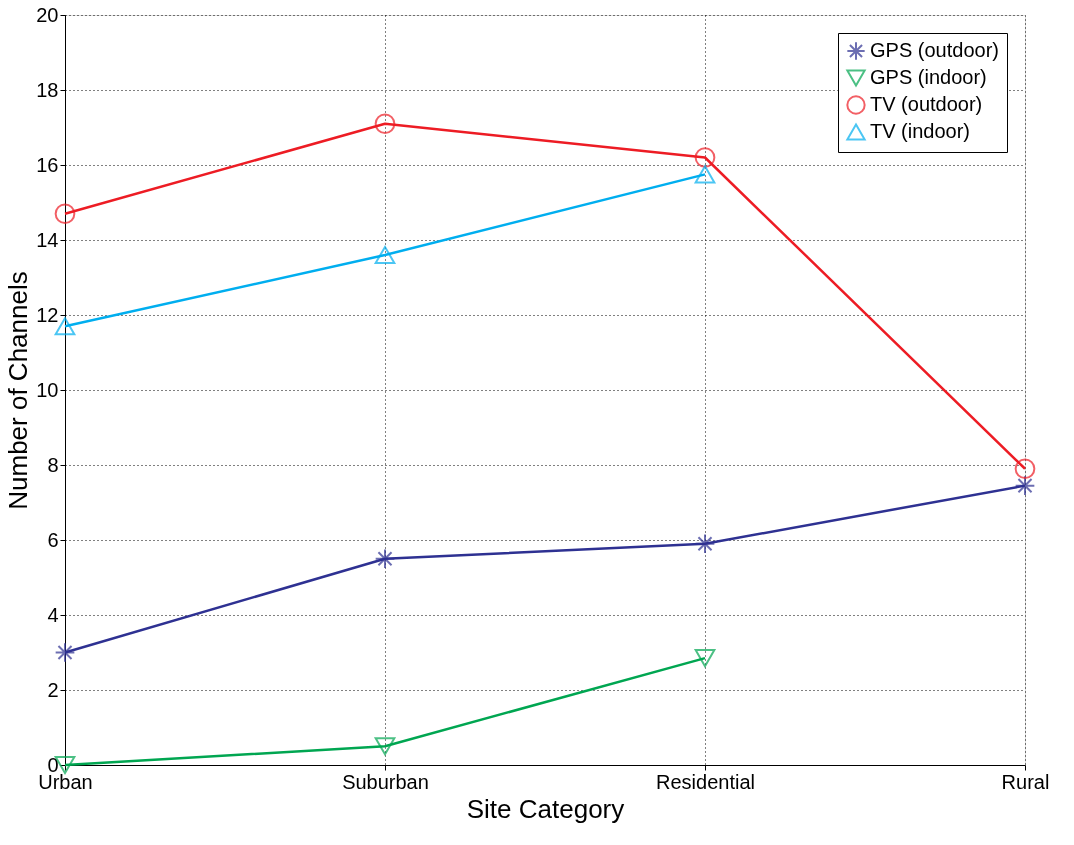  I want to click on y-tick-label: 6, so click(53, 539).